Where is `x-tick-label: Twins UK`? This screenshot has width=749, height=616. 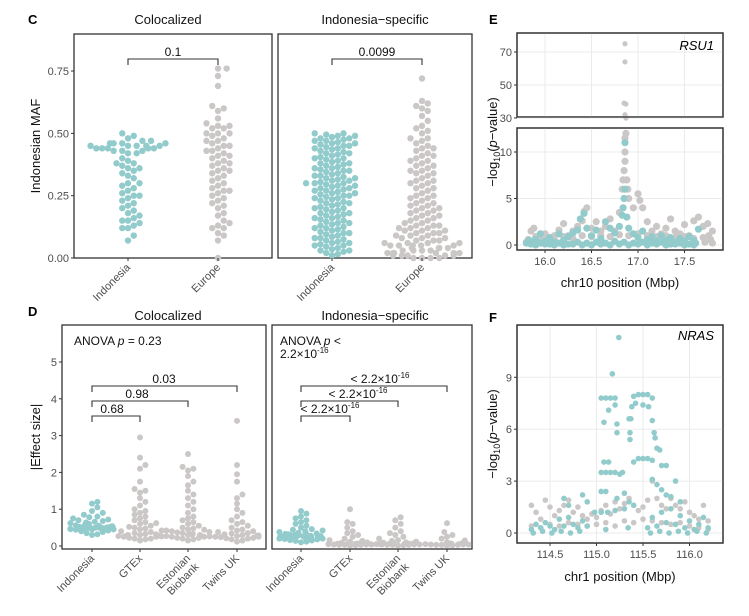 x-tick-label: Twins UK is located at coordinates (432, 573).